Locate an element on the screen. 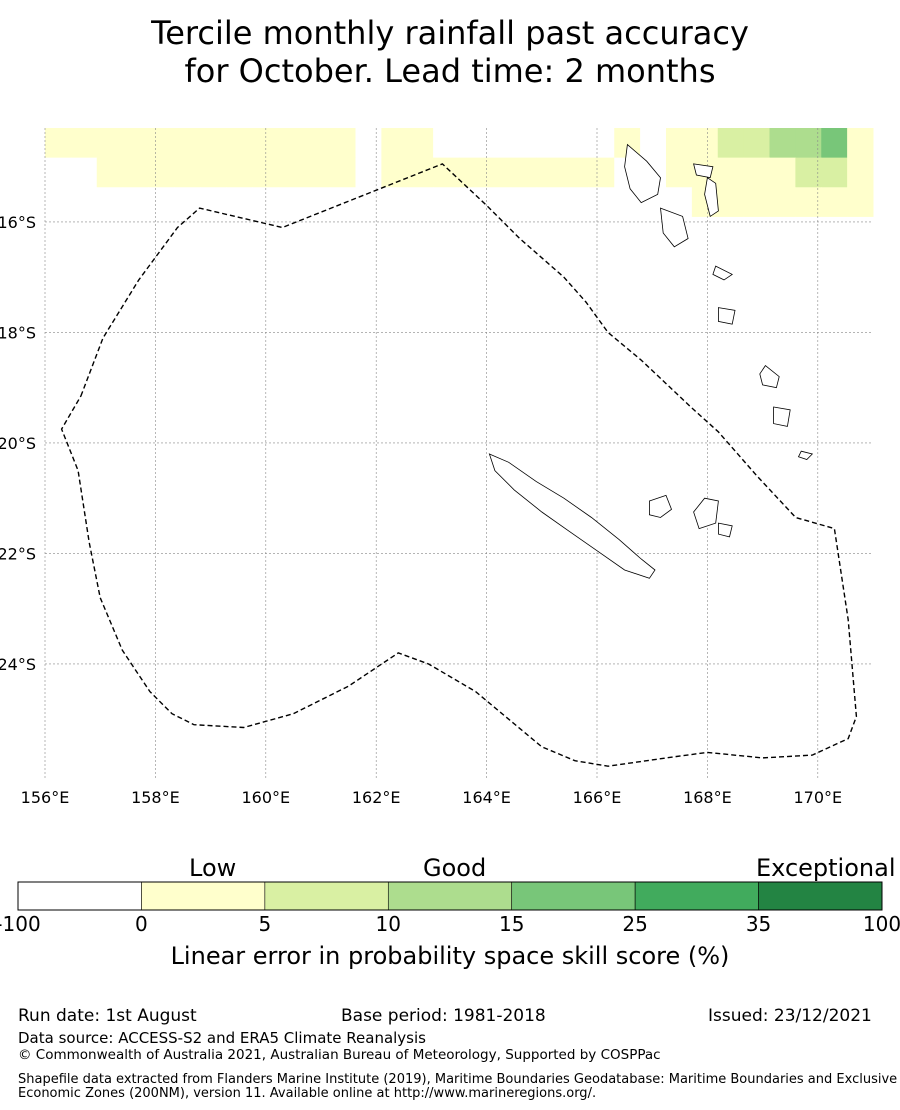 Image resolution: width=900 pixels, height=1110 pixels. colorbar-segment is located at coordinates (820, 896).